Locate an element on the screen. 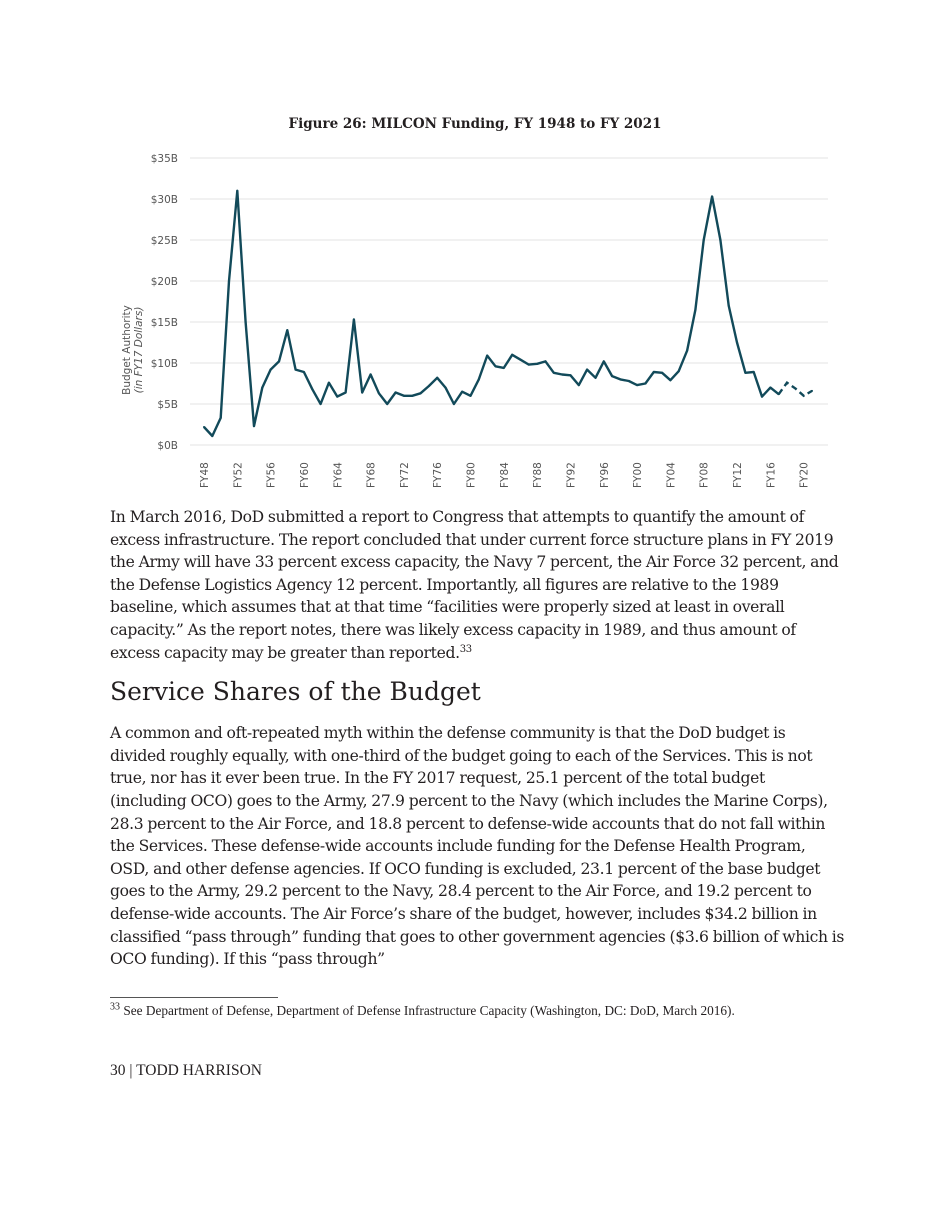 Image resolution: width=950 pixels, height=1230 pixels. footnote-divider is located at coordinates (194, 997).